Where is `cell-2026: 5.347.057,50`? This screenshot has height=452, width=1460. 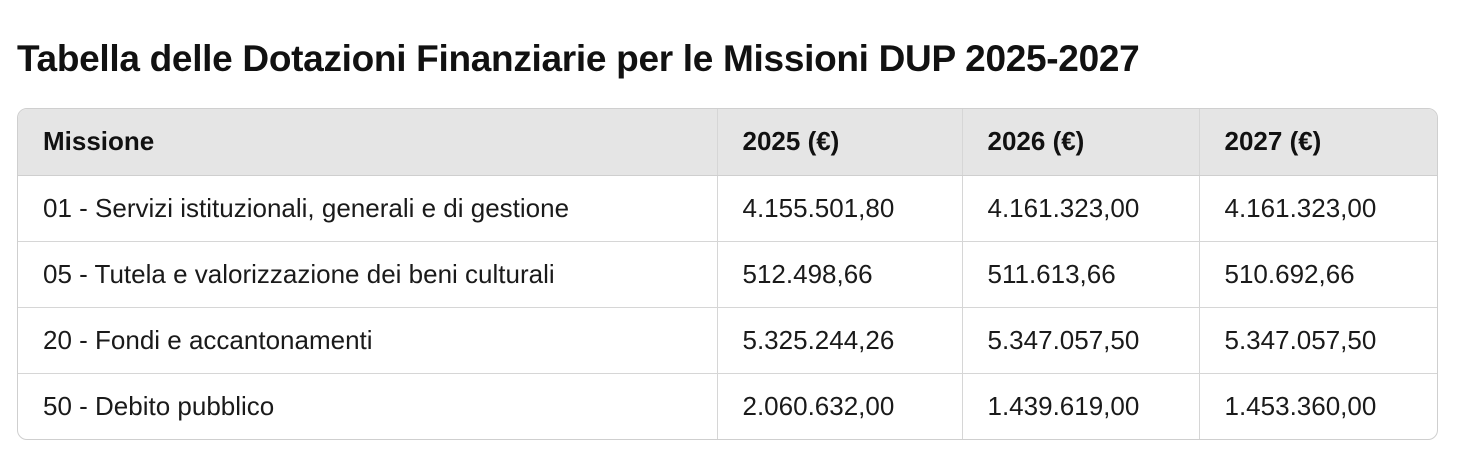
cell-2026: 5.347.057,50 is located at coordinates (1080, 339).